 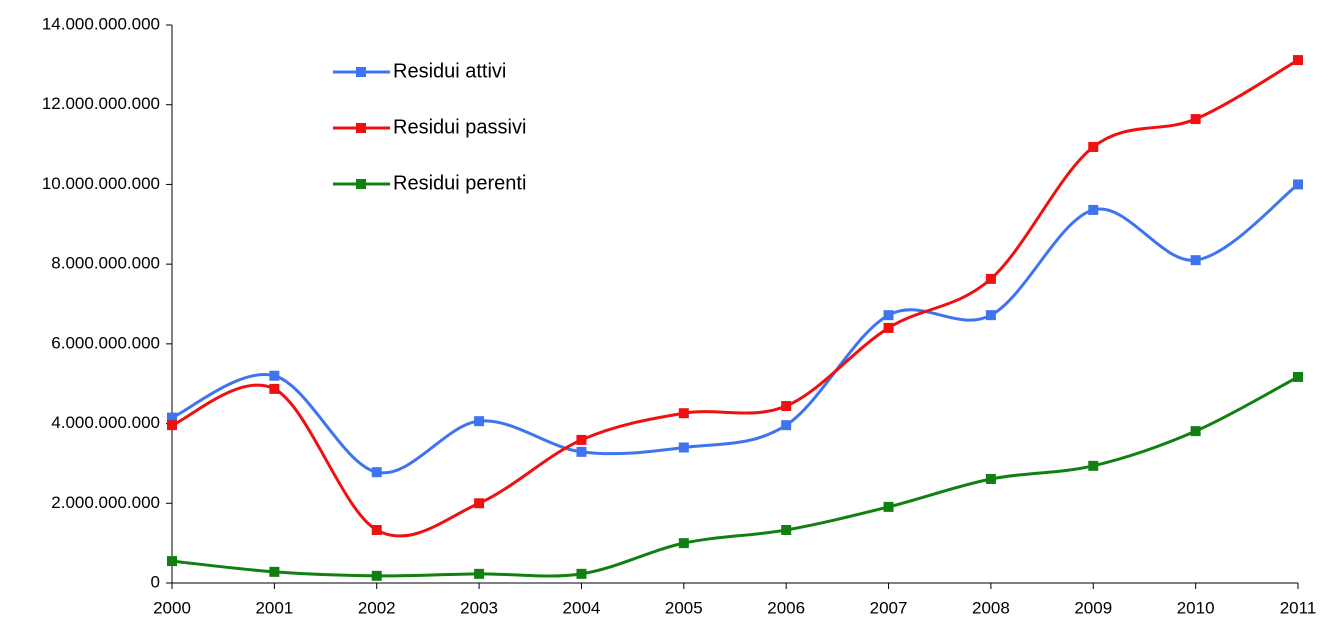 I want to click on y-tick-label: 8.000.000.000, so click(x=105, y=263).